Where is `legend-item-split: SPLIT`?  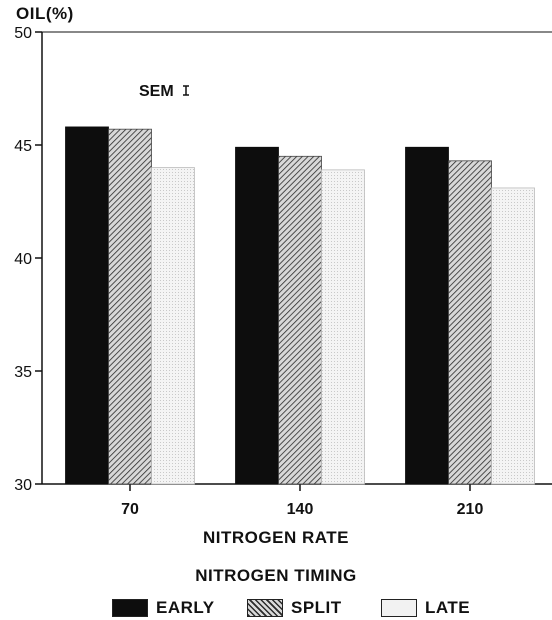
legend-item-split: SPLIT is located at coordinates (294, 608).